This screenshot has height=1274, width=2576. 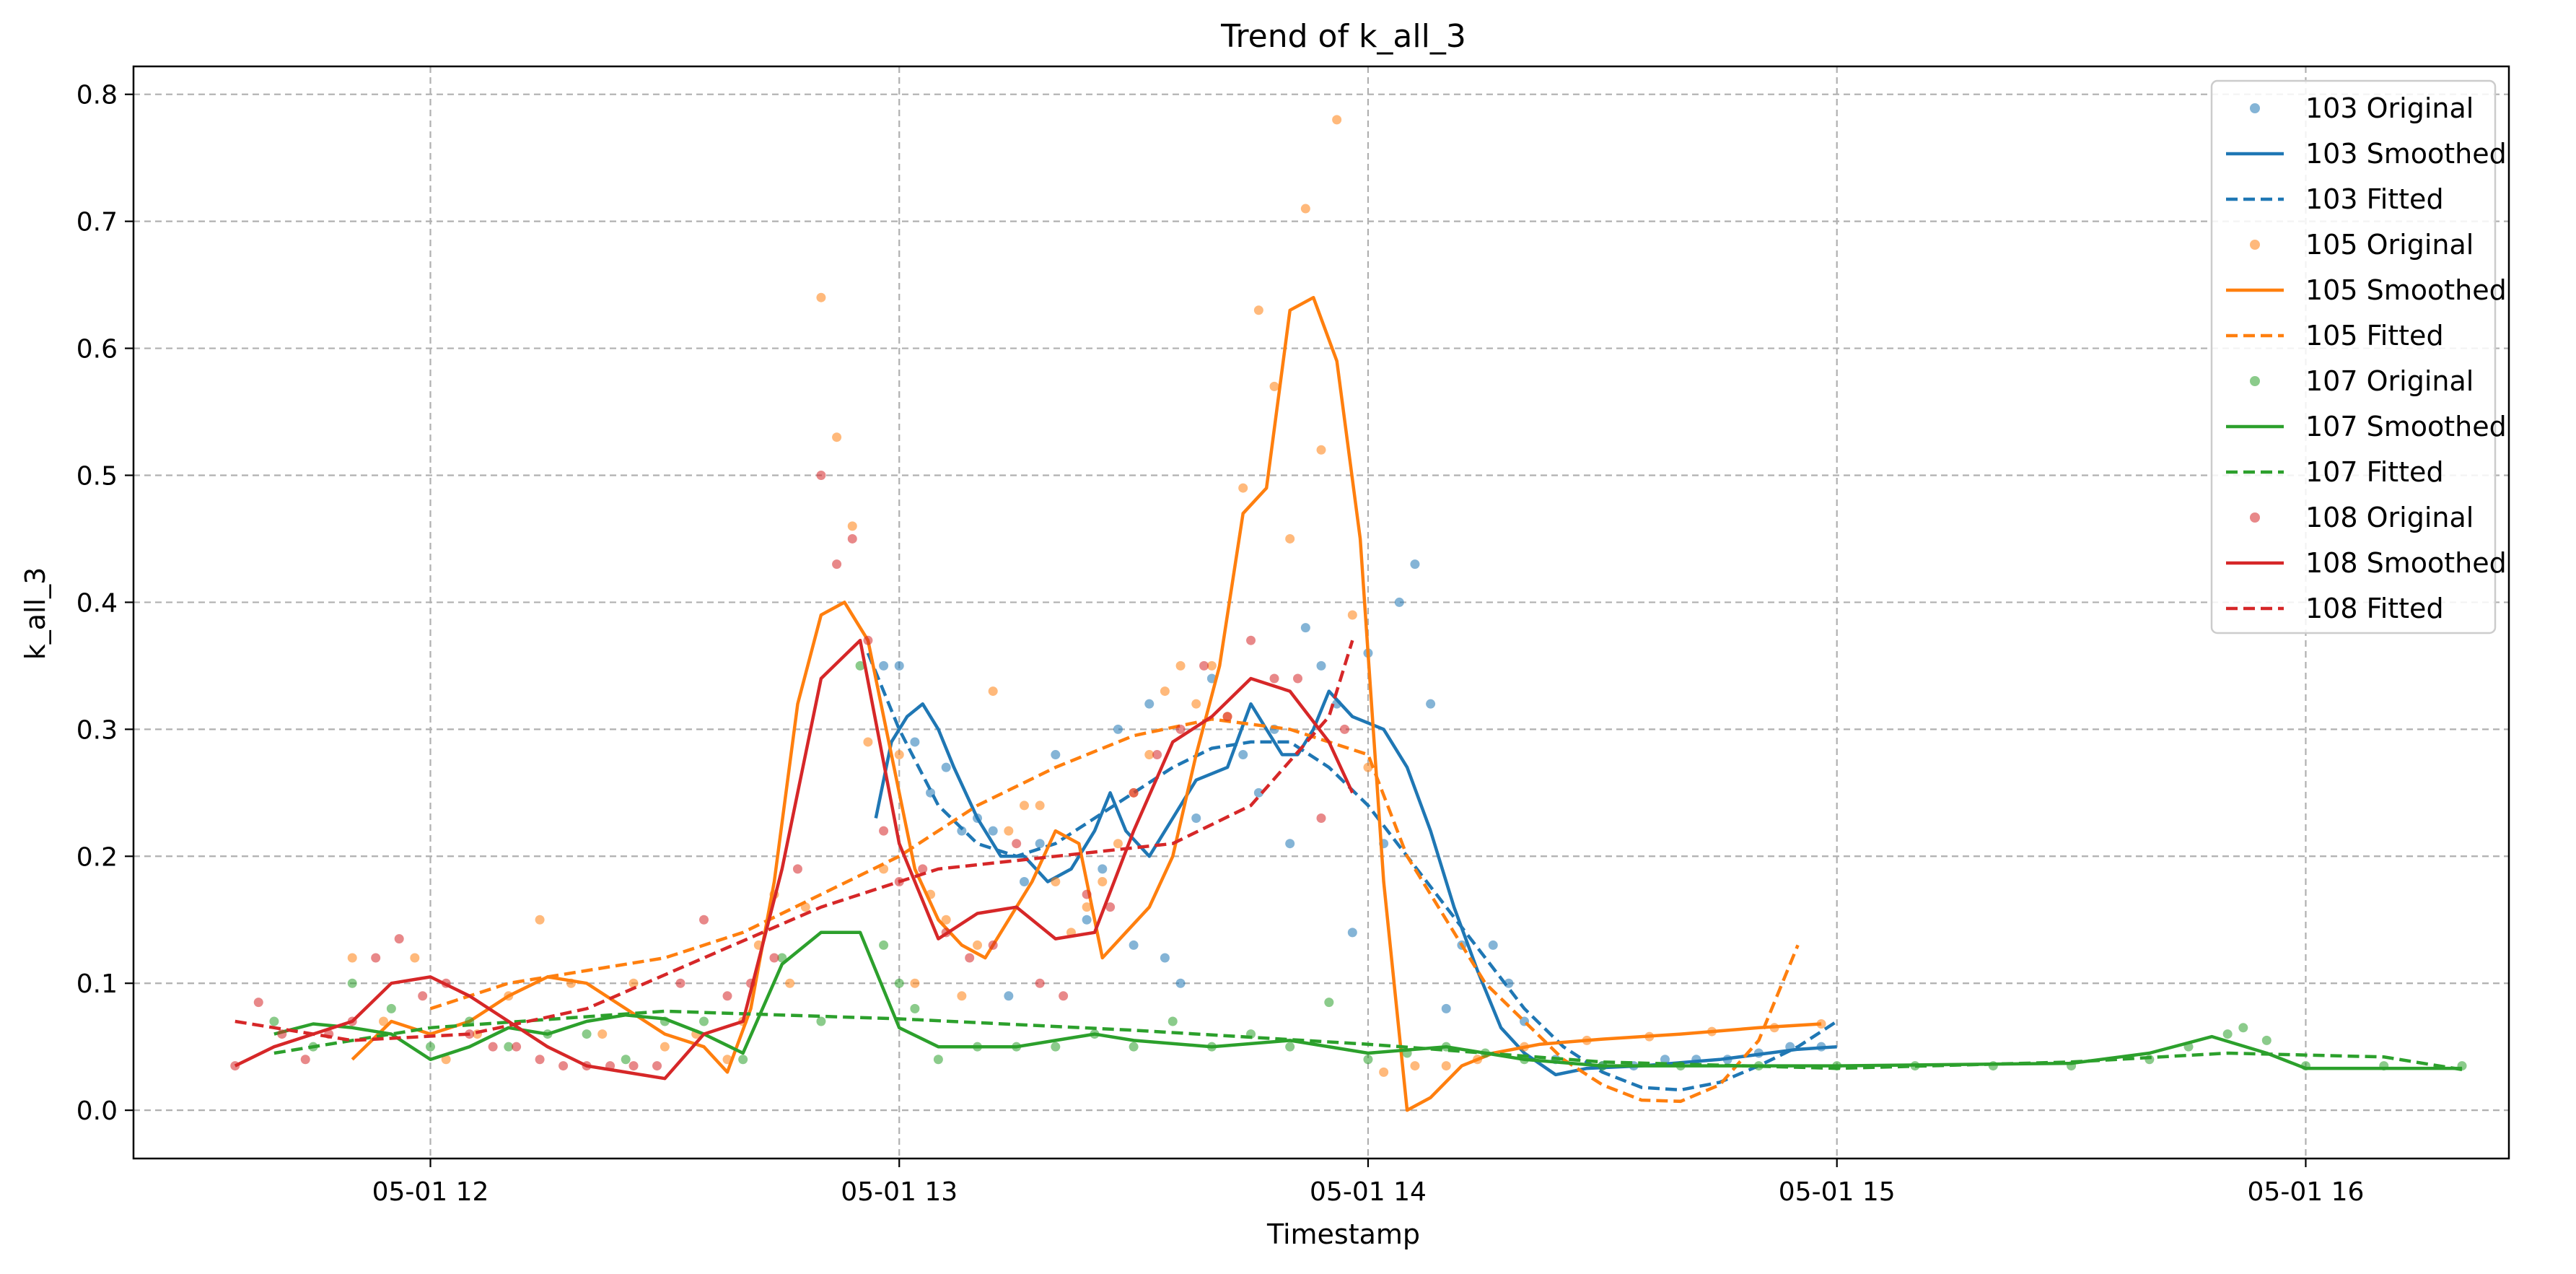 What do you see at coordinates (2255, 108) in the screenshot?
I see `legend-marker-103-original` at bounding box center [2255, 108].